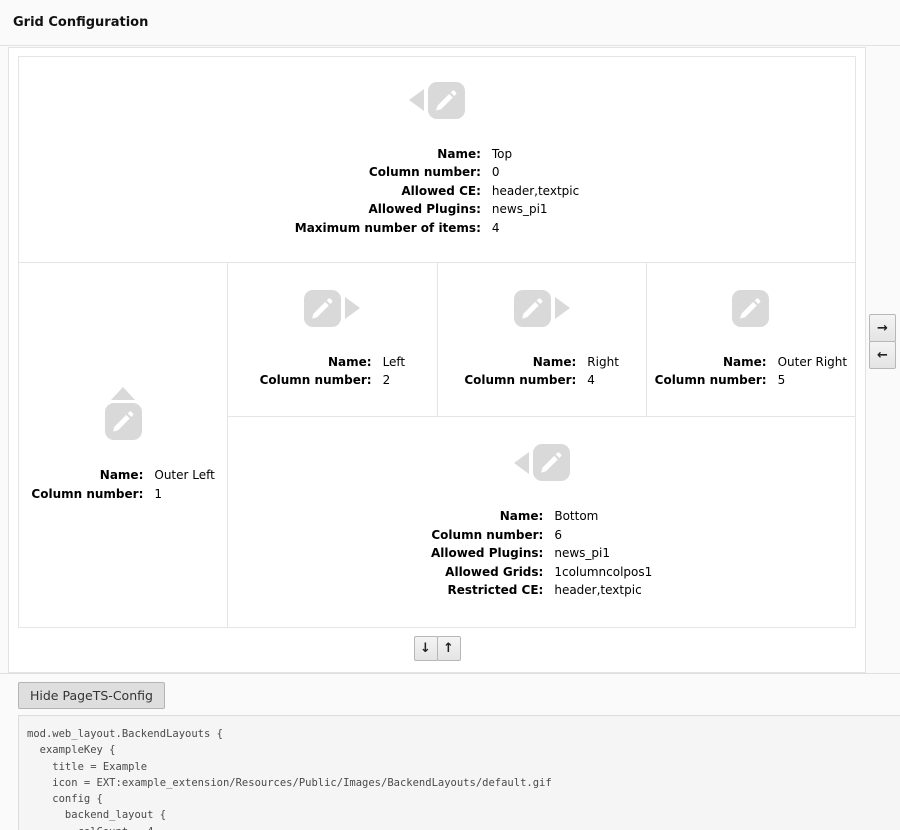 This screenshot has height=830, width=900. What do you see at coordinates (332, 339) in the screenshot?
I see `grid-cell-left: Name: Left Column number: 2` at bounding box center [332, 339].